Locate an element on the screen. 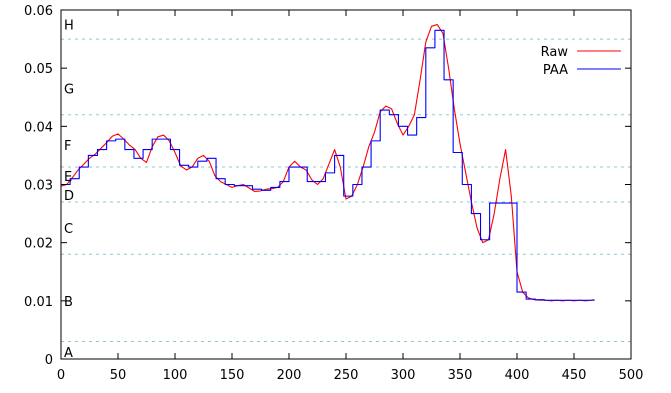  x-tick-label: 250 is located at coordinates (346, 375).